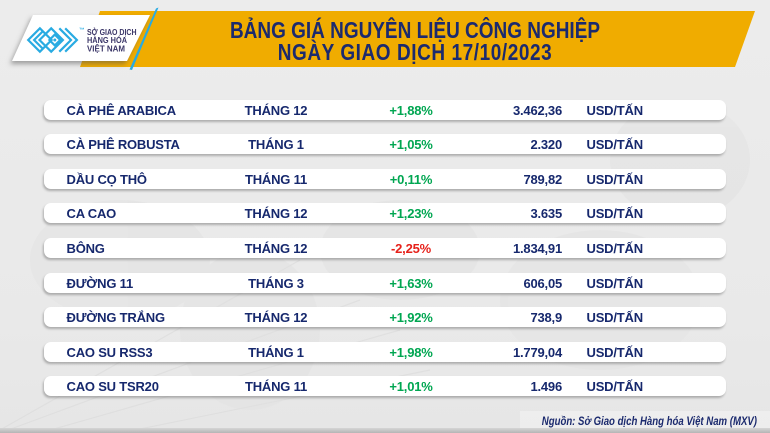 Image resolution: width=770 pixels, height=433 pixels. I want to click on svg-text: HÀNG HÓA, so click(107, 40).